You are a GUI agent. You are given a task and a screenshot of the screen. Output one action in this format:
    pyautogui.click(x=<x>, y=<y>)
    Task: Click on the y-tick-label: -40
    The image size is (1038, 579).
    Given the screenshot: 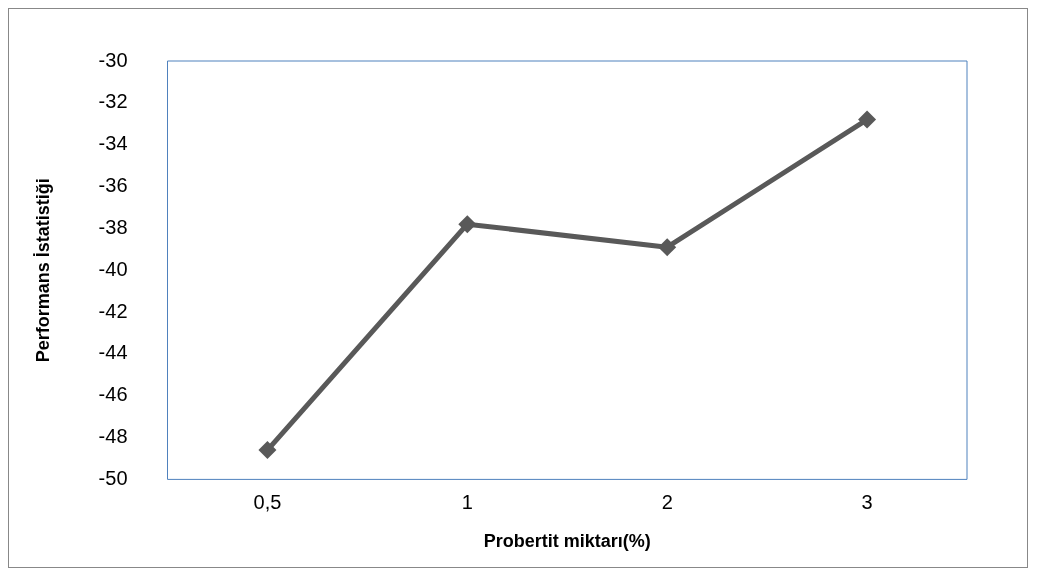 What is the action you would take?
    pyautogui.click(x=113, y=268)
    